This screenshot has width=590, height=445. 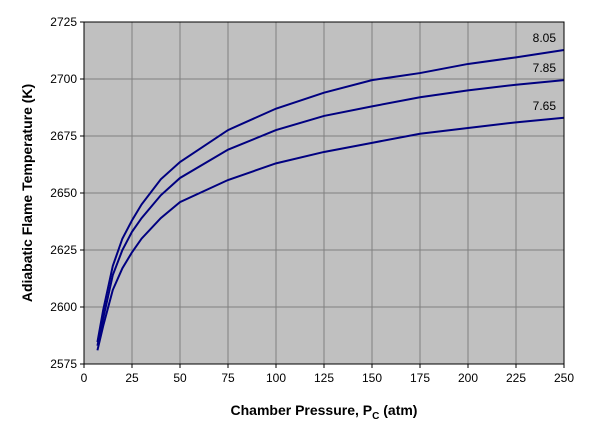 I want to click on y-tick-label: 2700, so click(x=63, y=79).